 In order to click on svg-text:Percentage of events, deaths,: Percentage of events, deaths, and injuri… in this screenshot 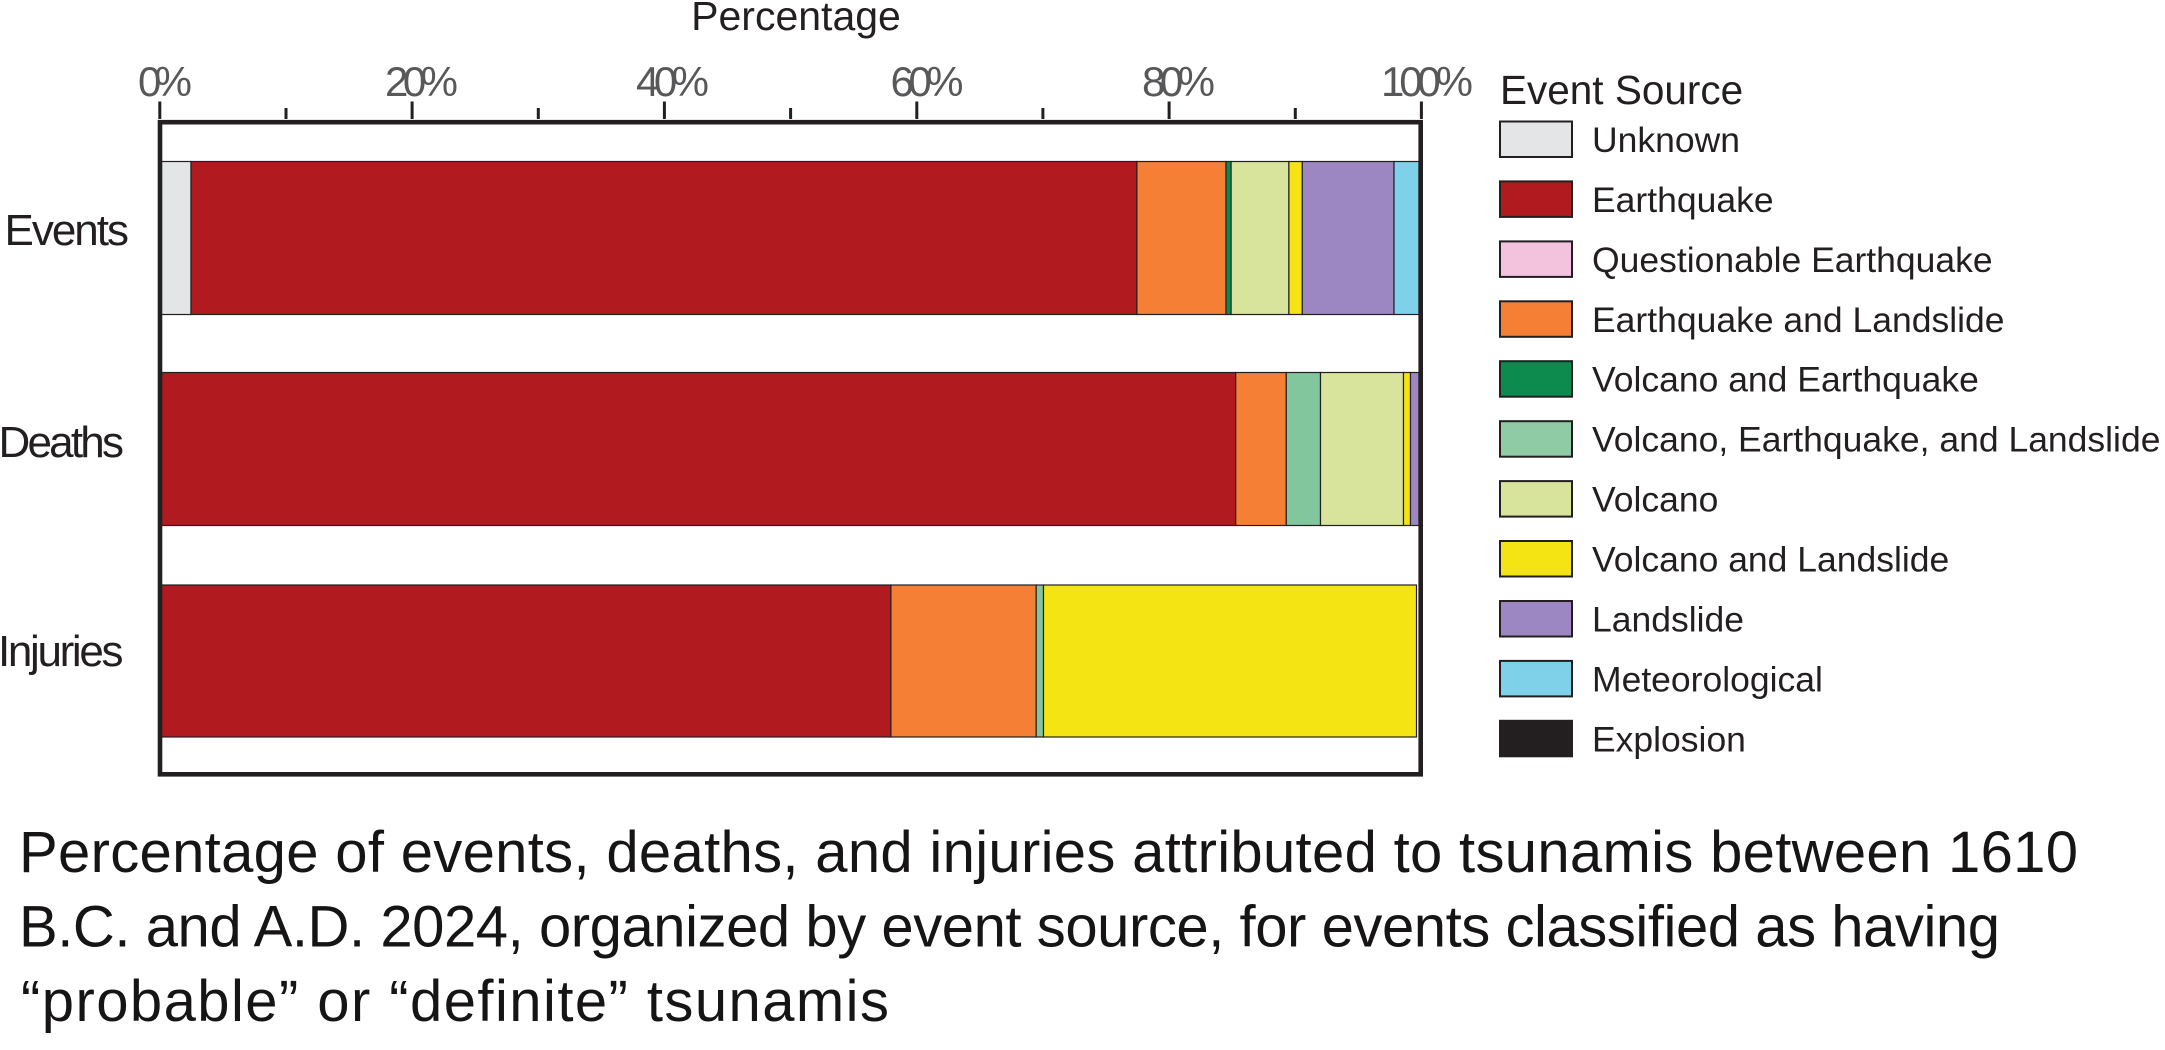, I will do `click(1048, 852)`.